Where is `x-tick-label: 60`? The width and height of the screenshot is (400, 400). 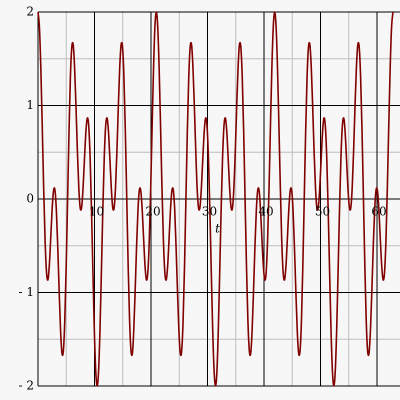
x-tick-label: 60 is located at coordinates (378, 212).